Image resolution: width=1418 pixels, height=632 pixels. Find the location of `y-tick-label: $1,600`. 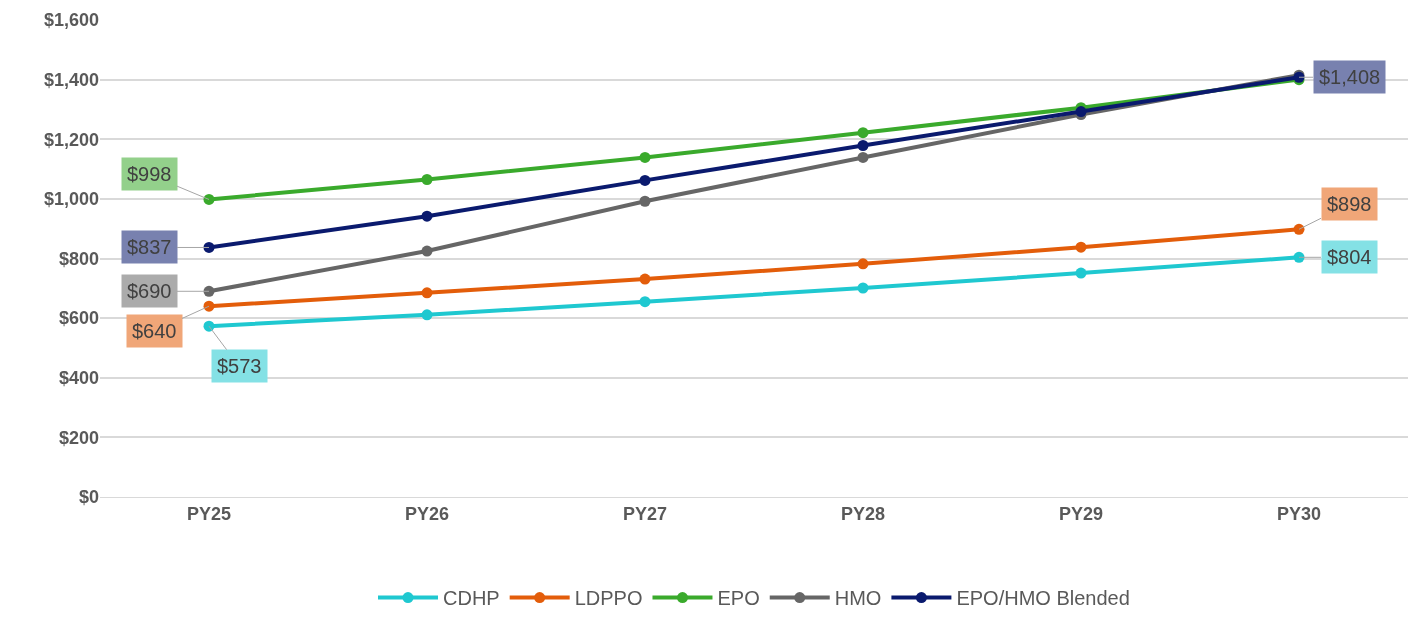

y-tick-label: $1,600 is located at coordinates (71, 20).